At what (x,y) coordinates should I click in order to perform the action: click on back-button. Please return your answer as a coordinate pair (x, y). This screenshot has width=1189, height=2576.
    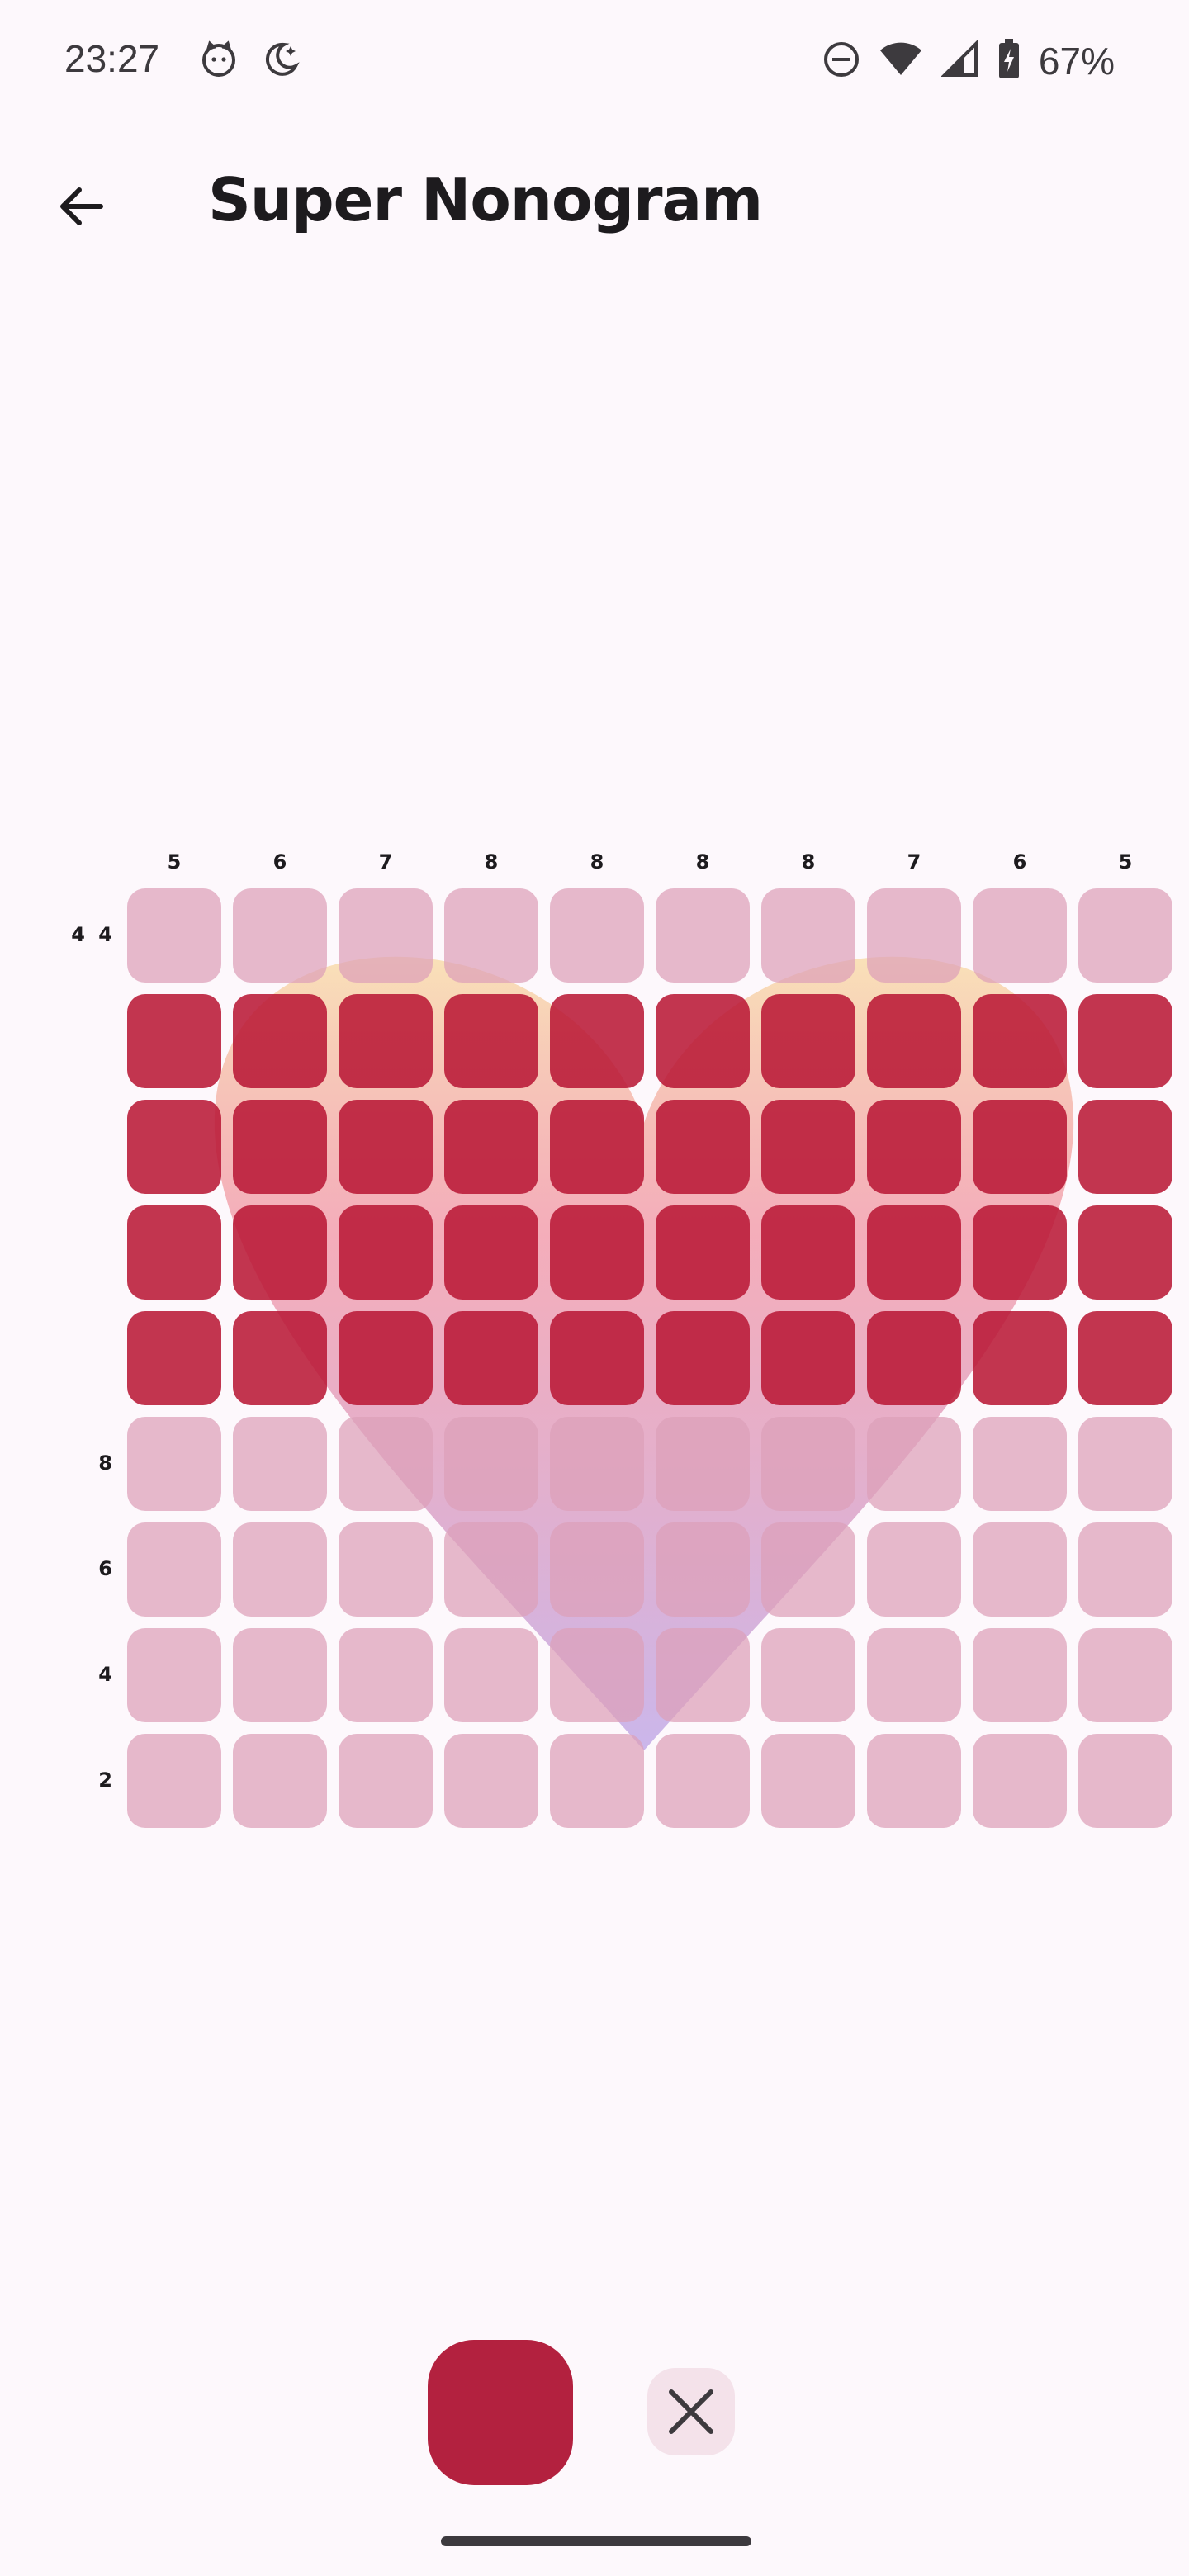
    Looking at the image, I should click on (81, 206).